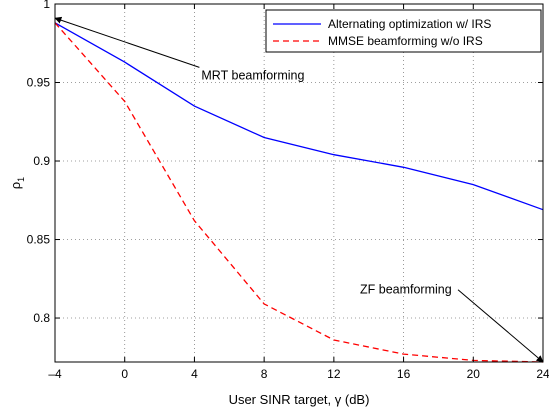 This screenshot has width=549, height=414. Describe the element at coordinates (406, 290) in the screenshot. I see `annotation-label: ZF beamforming` at that location.